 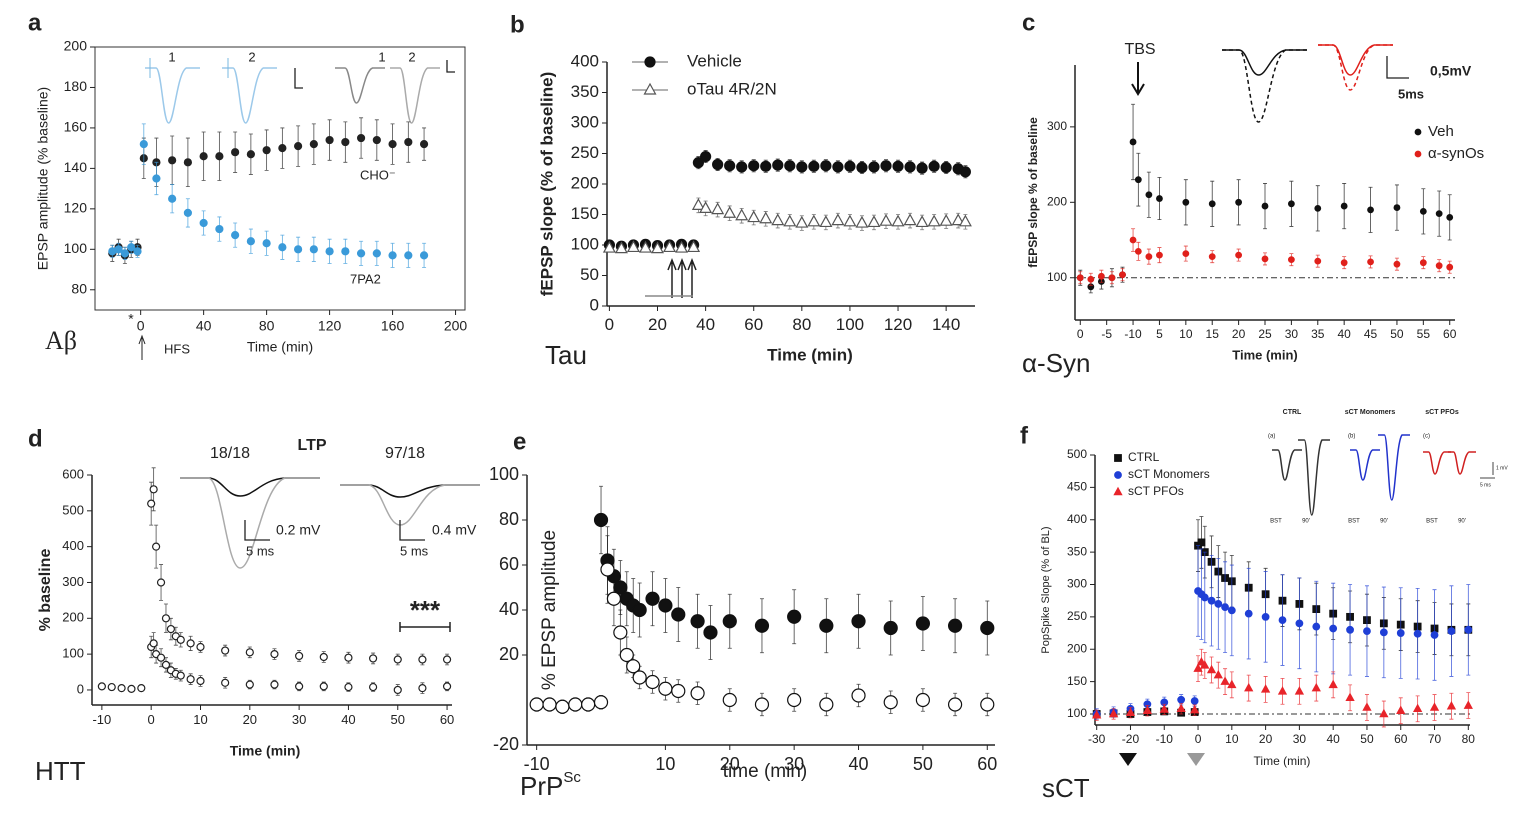 I want to click on scale-bar, so click(x=257, y=530).